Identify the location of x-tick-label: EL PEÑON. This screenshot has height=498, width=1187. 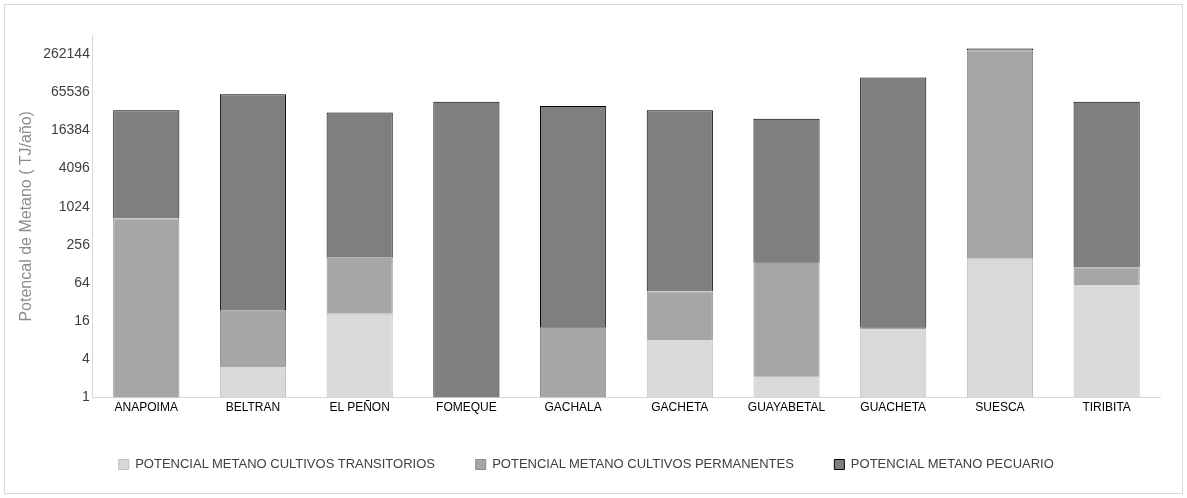
(359, 407).